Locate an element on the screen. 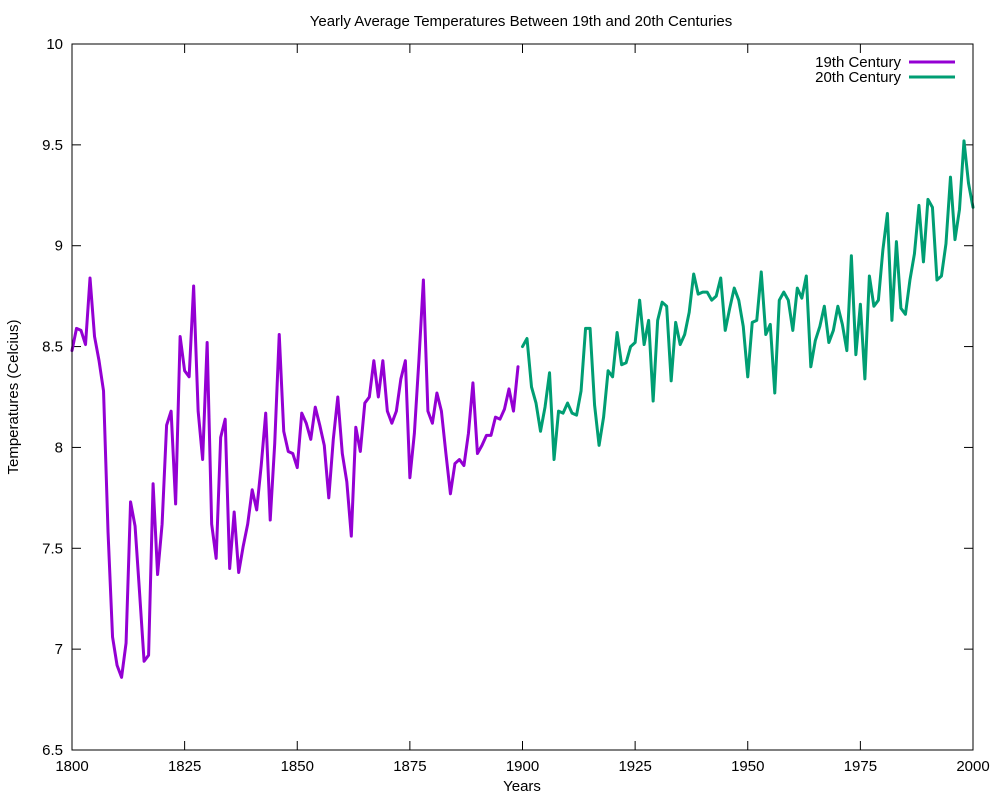 The height and width of the screenshot is (800, 1000). legend-label: 19th Century is located at coordinates (858, 62).